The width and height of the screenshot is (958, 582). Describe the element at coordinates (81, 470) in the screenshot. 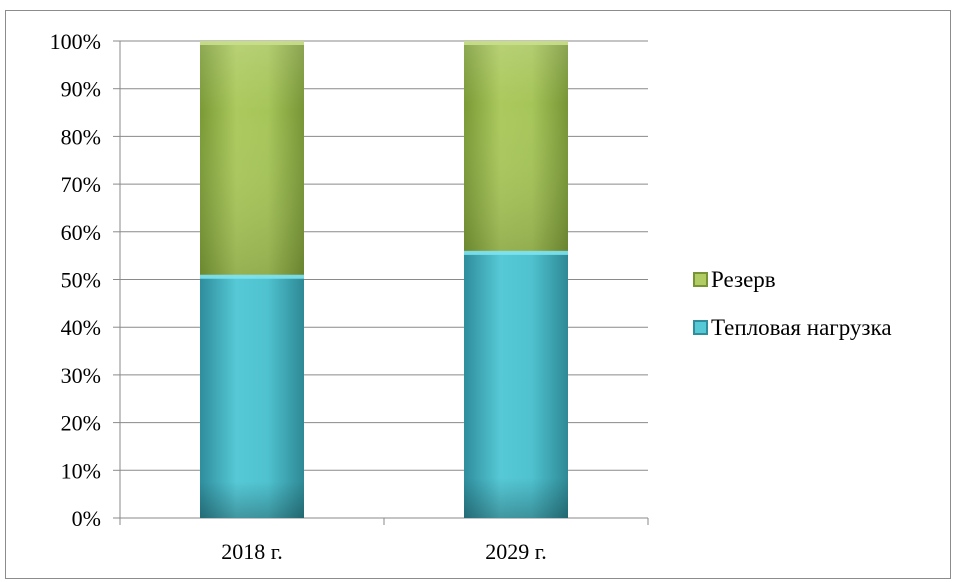

I see `y-tick-label: 10%` at that location.